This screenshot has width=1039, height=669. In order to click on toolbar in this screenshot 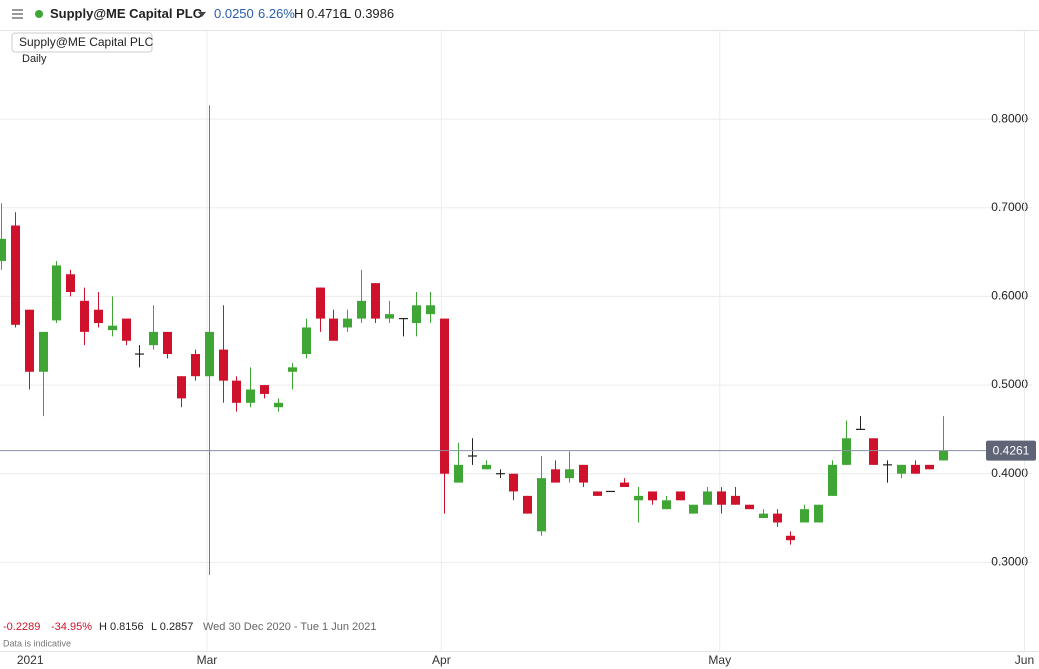, I will do `click(519, 15)`.